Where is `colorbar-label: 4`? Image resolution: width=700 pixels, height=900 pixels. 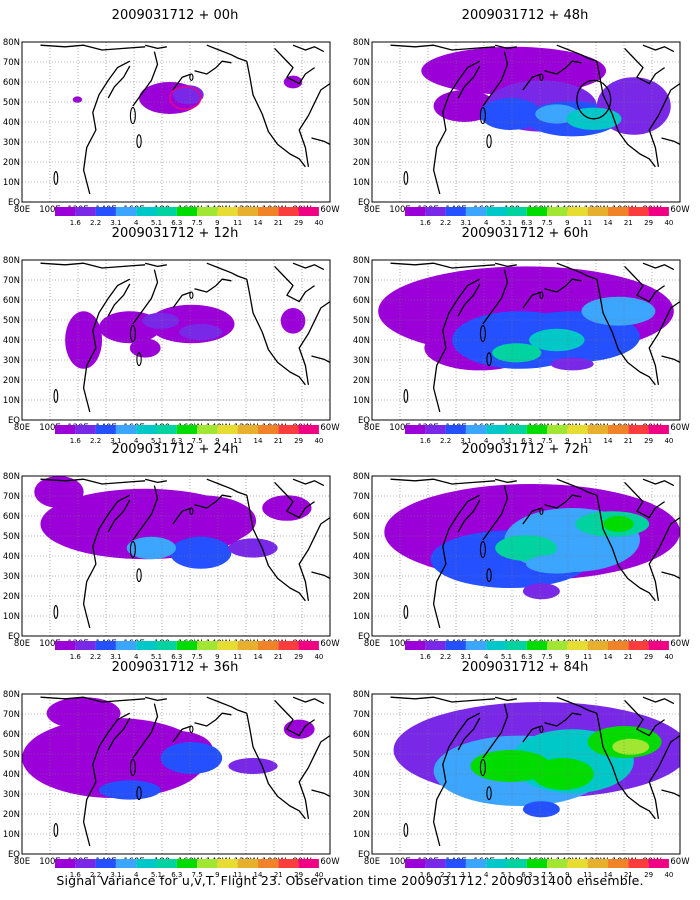
colorbar-label: 4 is located at coordinates (486, 223).